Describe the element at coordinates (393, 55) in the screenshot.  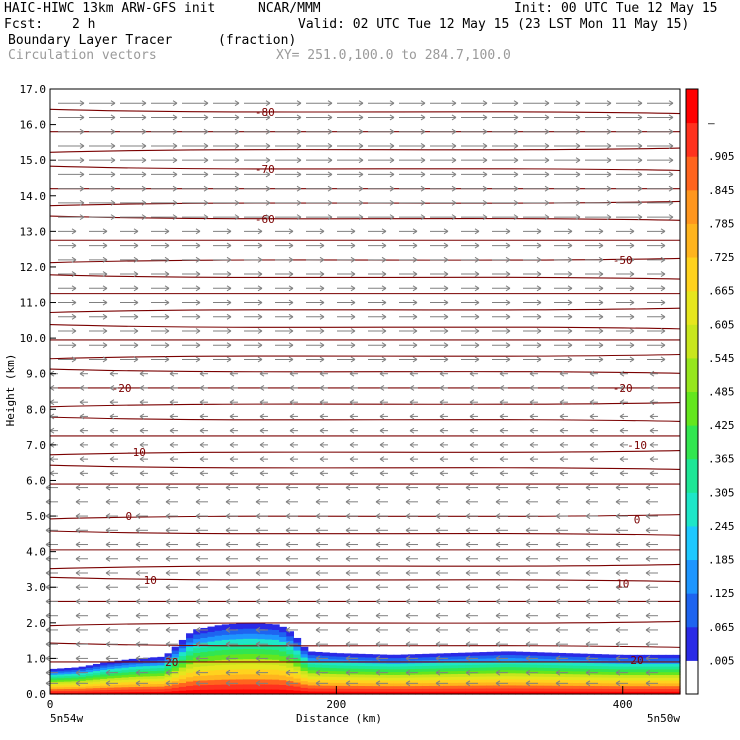
I see `xy-range: XY= 251.0,100.0 to 284.7,100.0` at that location.